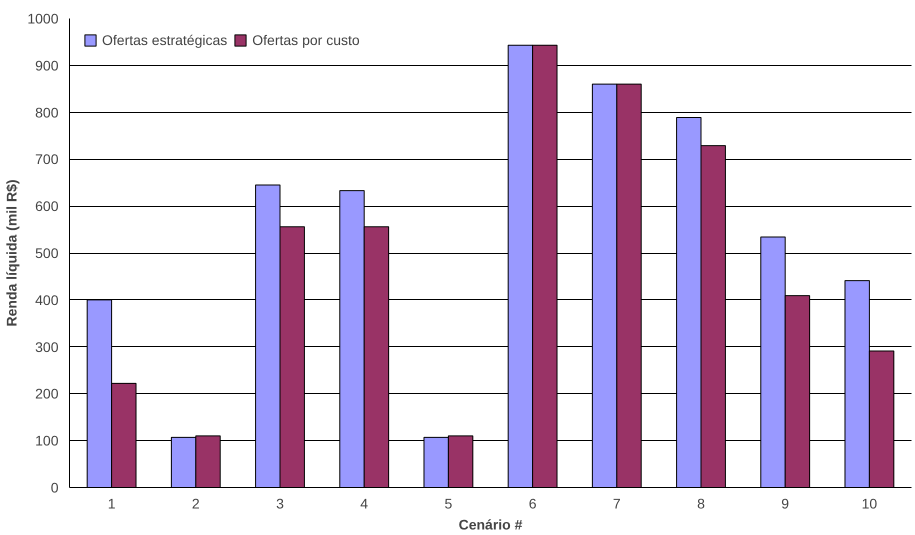 The height and width of the screenshot is (535, 915). What do you see at coordinates (165, 40) in the screenshot?
I see `legend-label: Ofertas estratégicas` at bounding box center [165, 40].